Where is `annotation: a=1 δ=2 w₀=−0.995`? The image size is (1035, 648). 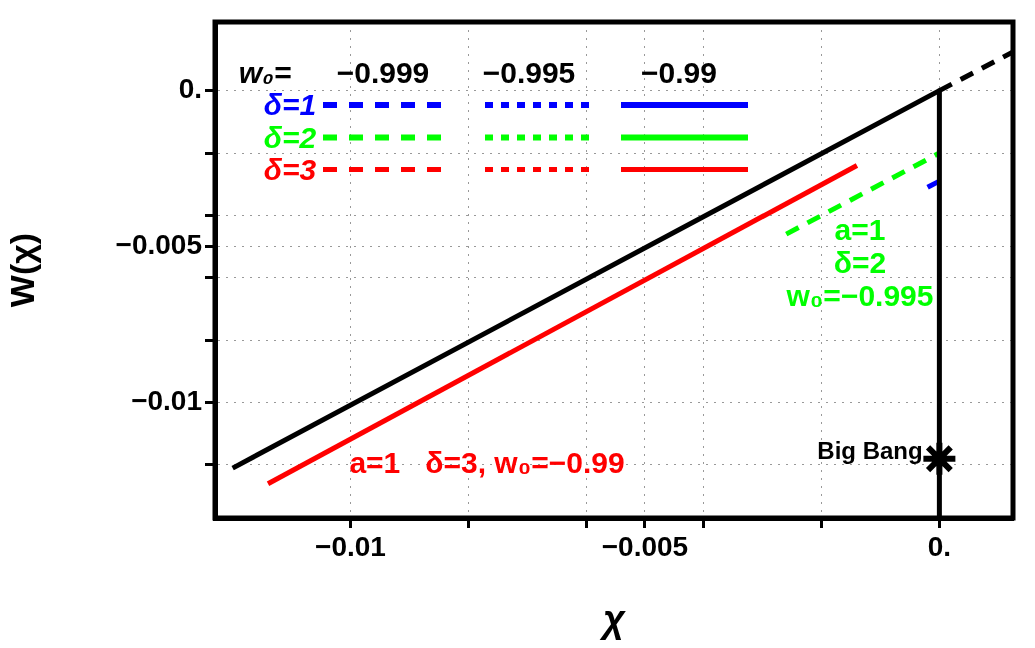
annotation: a=1 δ=2 w₀=−0.995 is located at coordinates (859, 263).